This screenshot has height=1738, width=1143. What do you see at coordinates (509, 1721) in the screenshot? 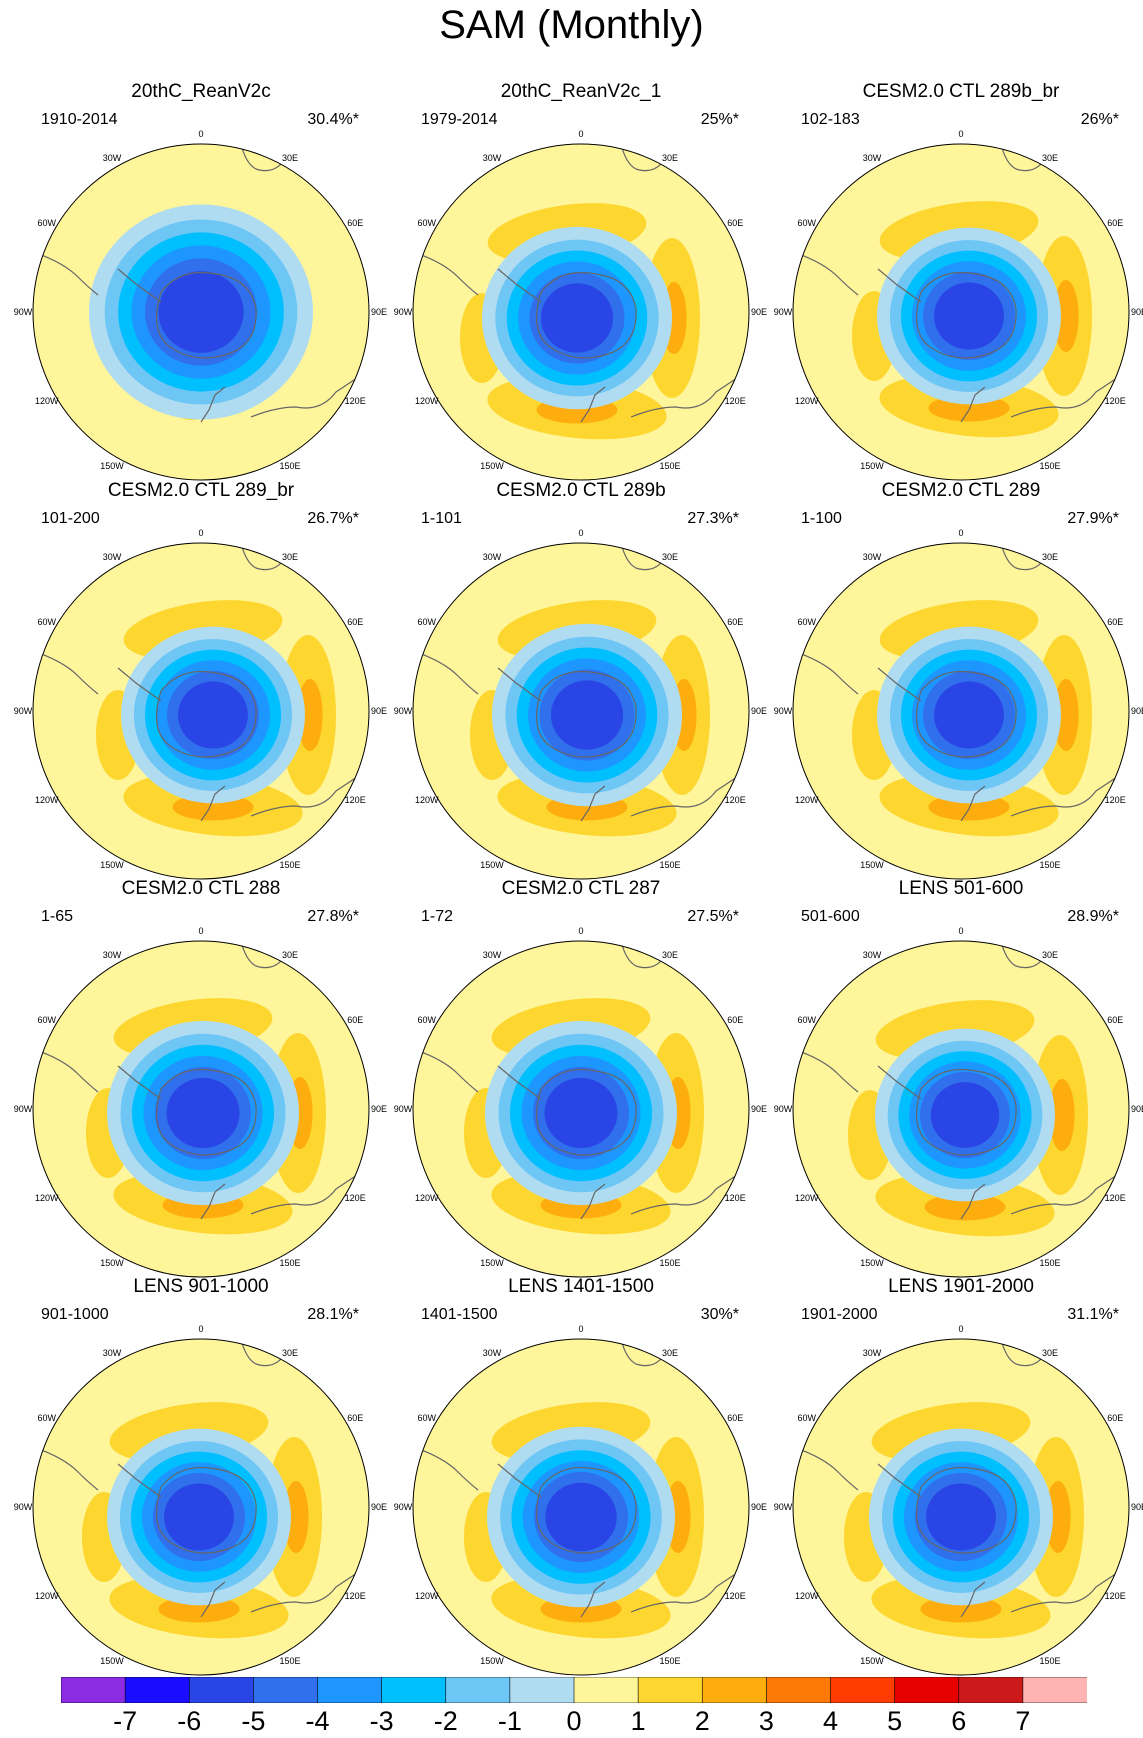
I see `colorbar-tick-label: -1` at bounding box center [509, 1721].